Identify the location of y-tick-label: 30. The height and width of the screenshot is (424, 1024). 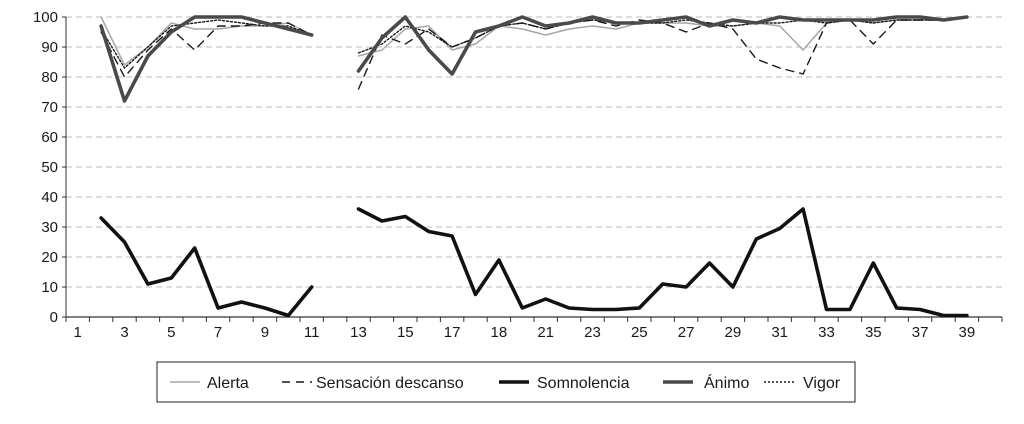
(49, 227).